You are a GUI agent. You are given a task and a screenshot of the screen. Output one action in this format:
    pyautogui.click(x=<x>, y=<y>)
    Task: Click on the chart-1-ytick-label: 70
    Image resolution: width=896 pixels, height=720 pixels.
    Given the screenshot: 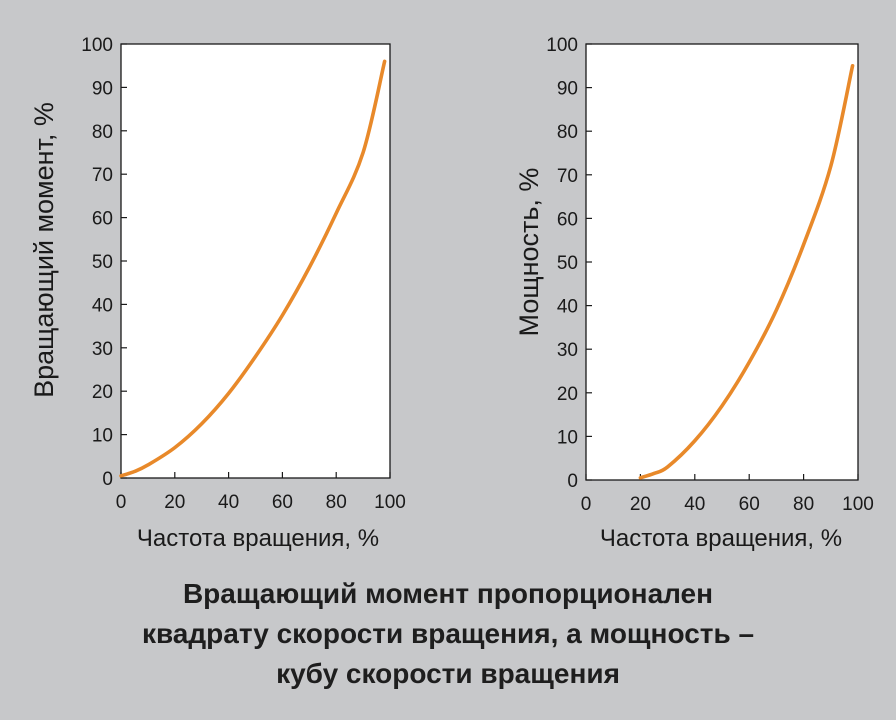 What is the action you would take?
    pyautogui.click(x=102, y=175)
    